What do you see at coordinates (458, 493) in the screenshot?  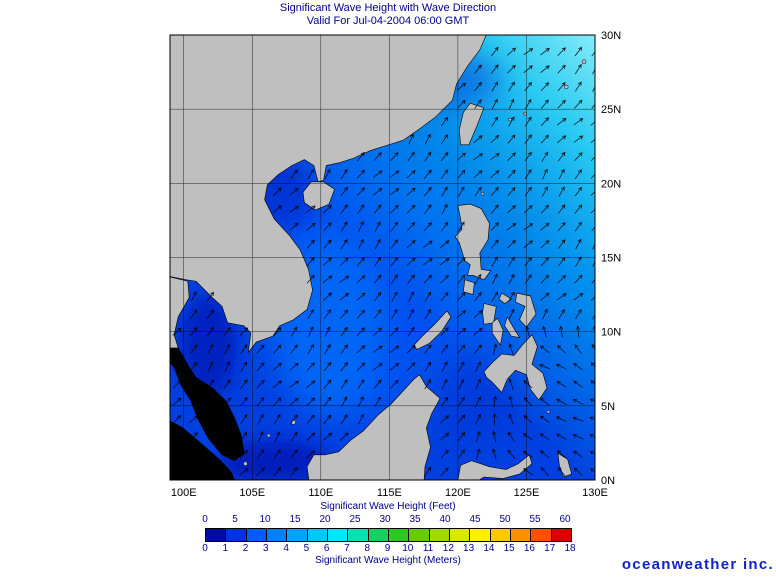 I see `lon-axis-label: 120E` at bounding box center [458, 493].